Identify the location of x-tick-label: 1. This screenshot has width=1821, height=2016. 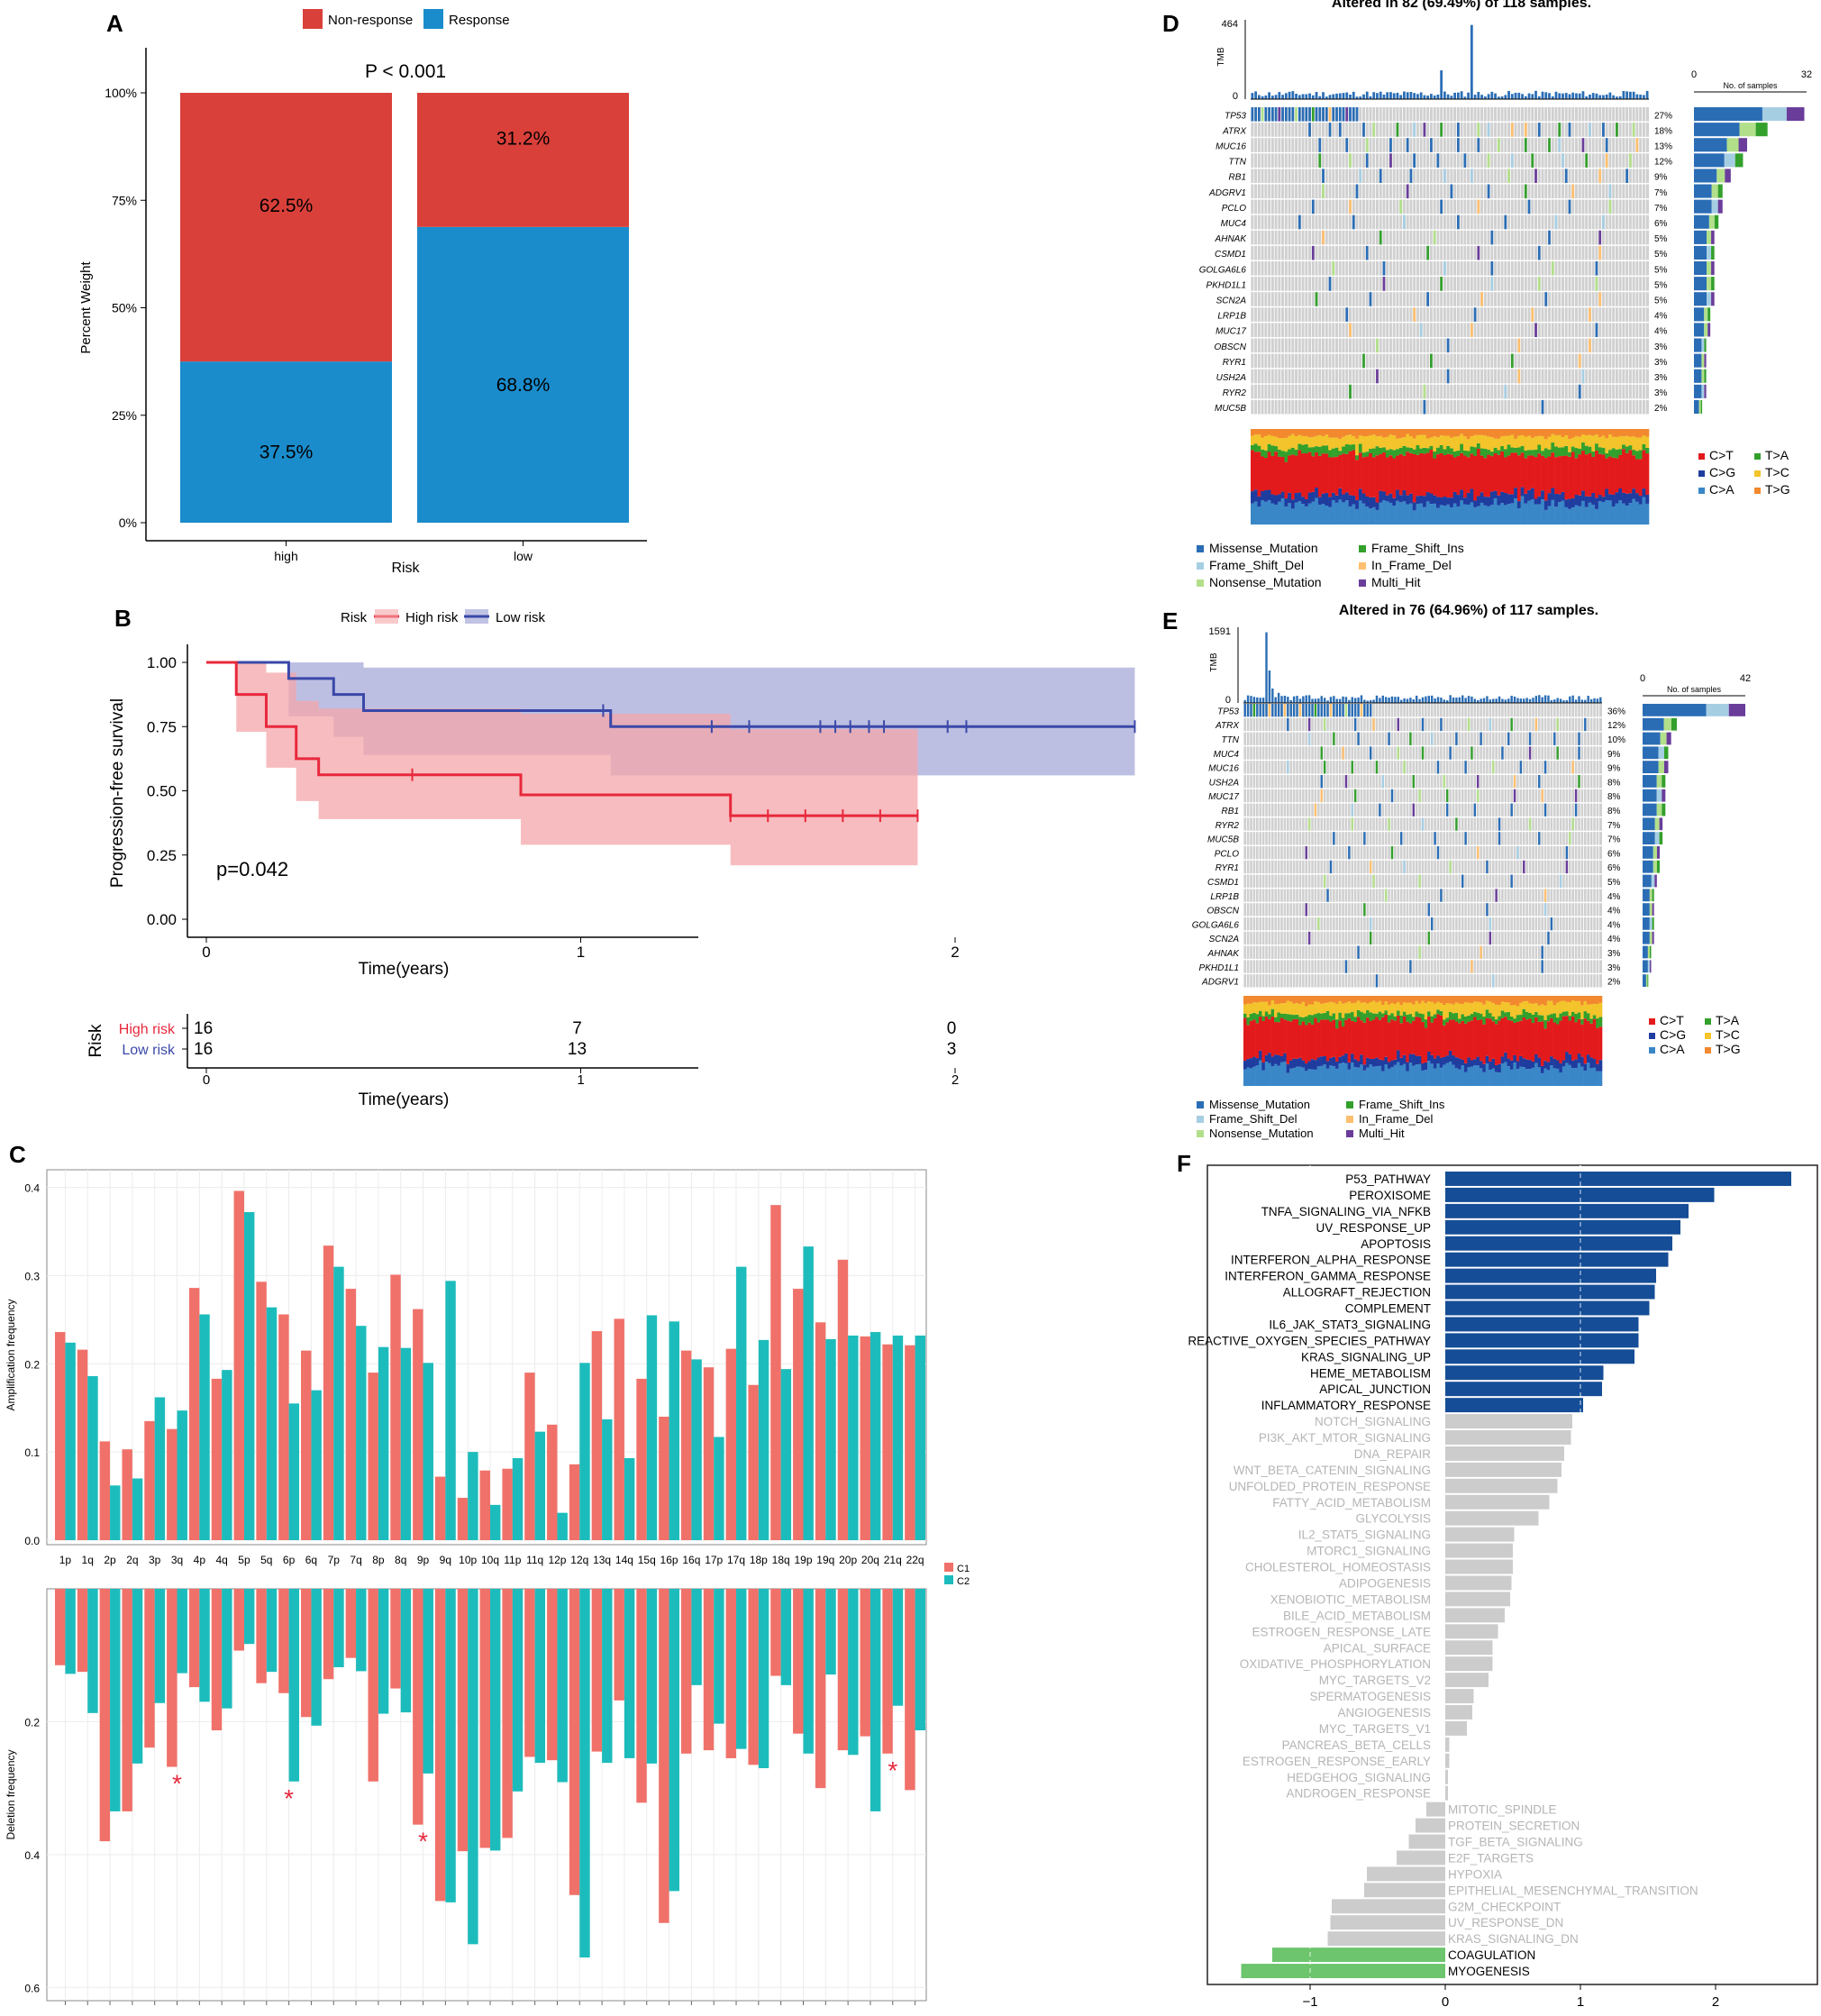
(581, 952).